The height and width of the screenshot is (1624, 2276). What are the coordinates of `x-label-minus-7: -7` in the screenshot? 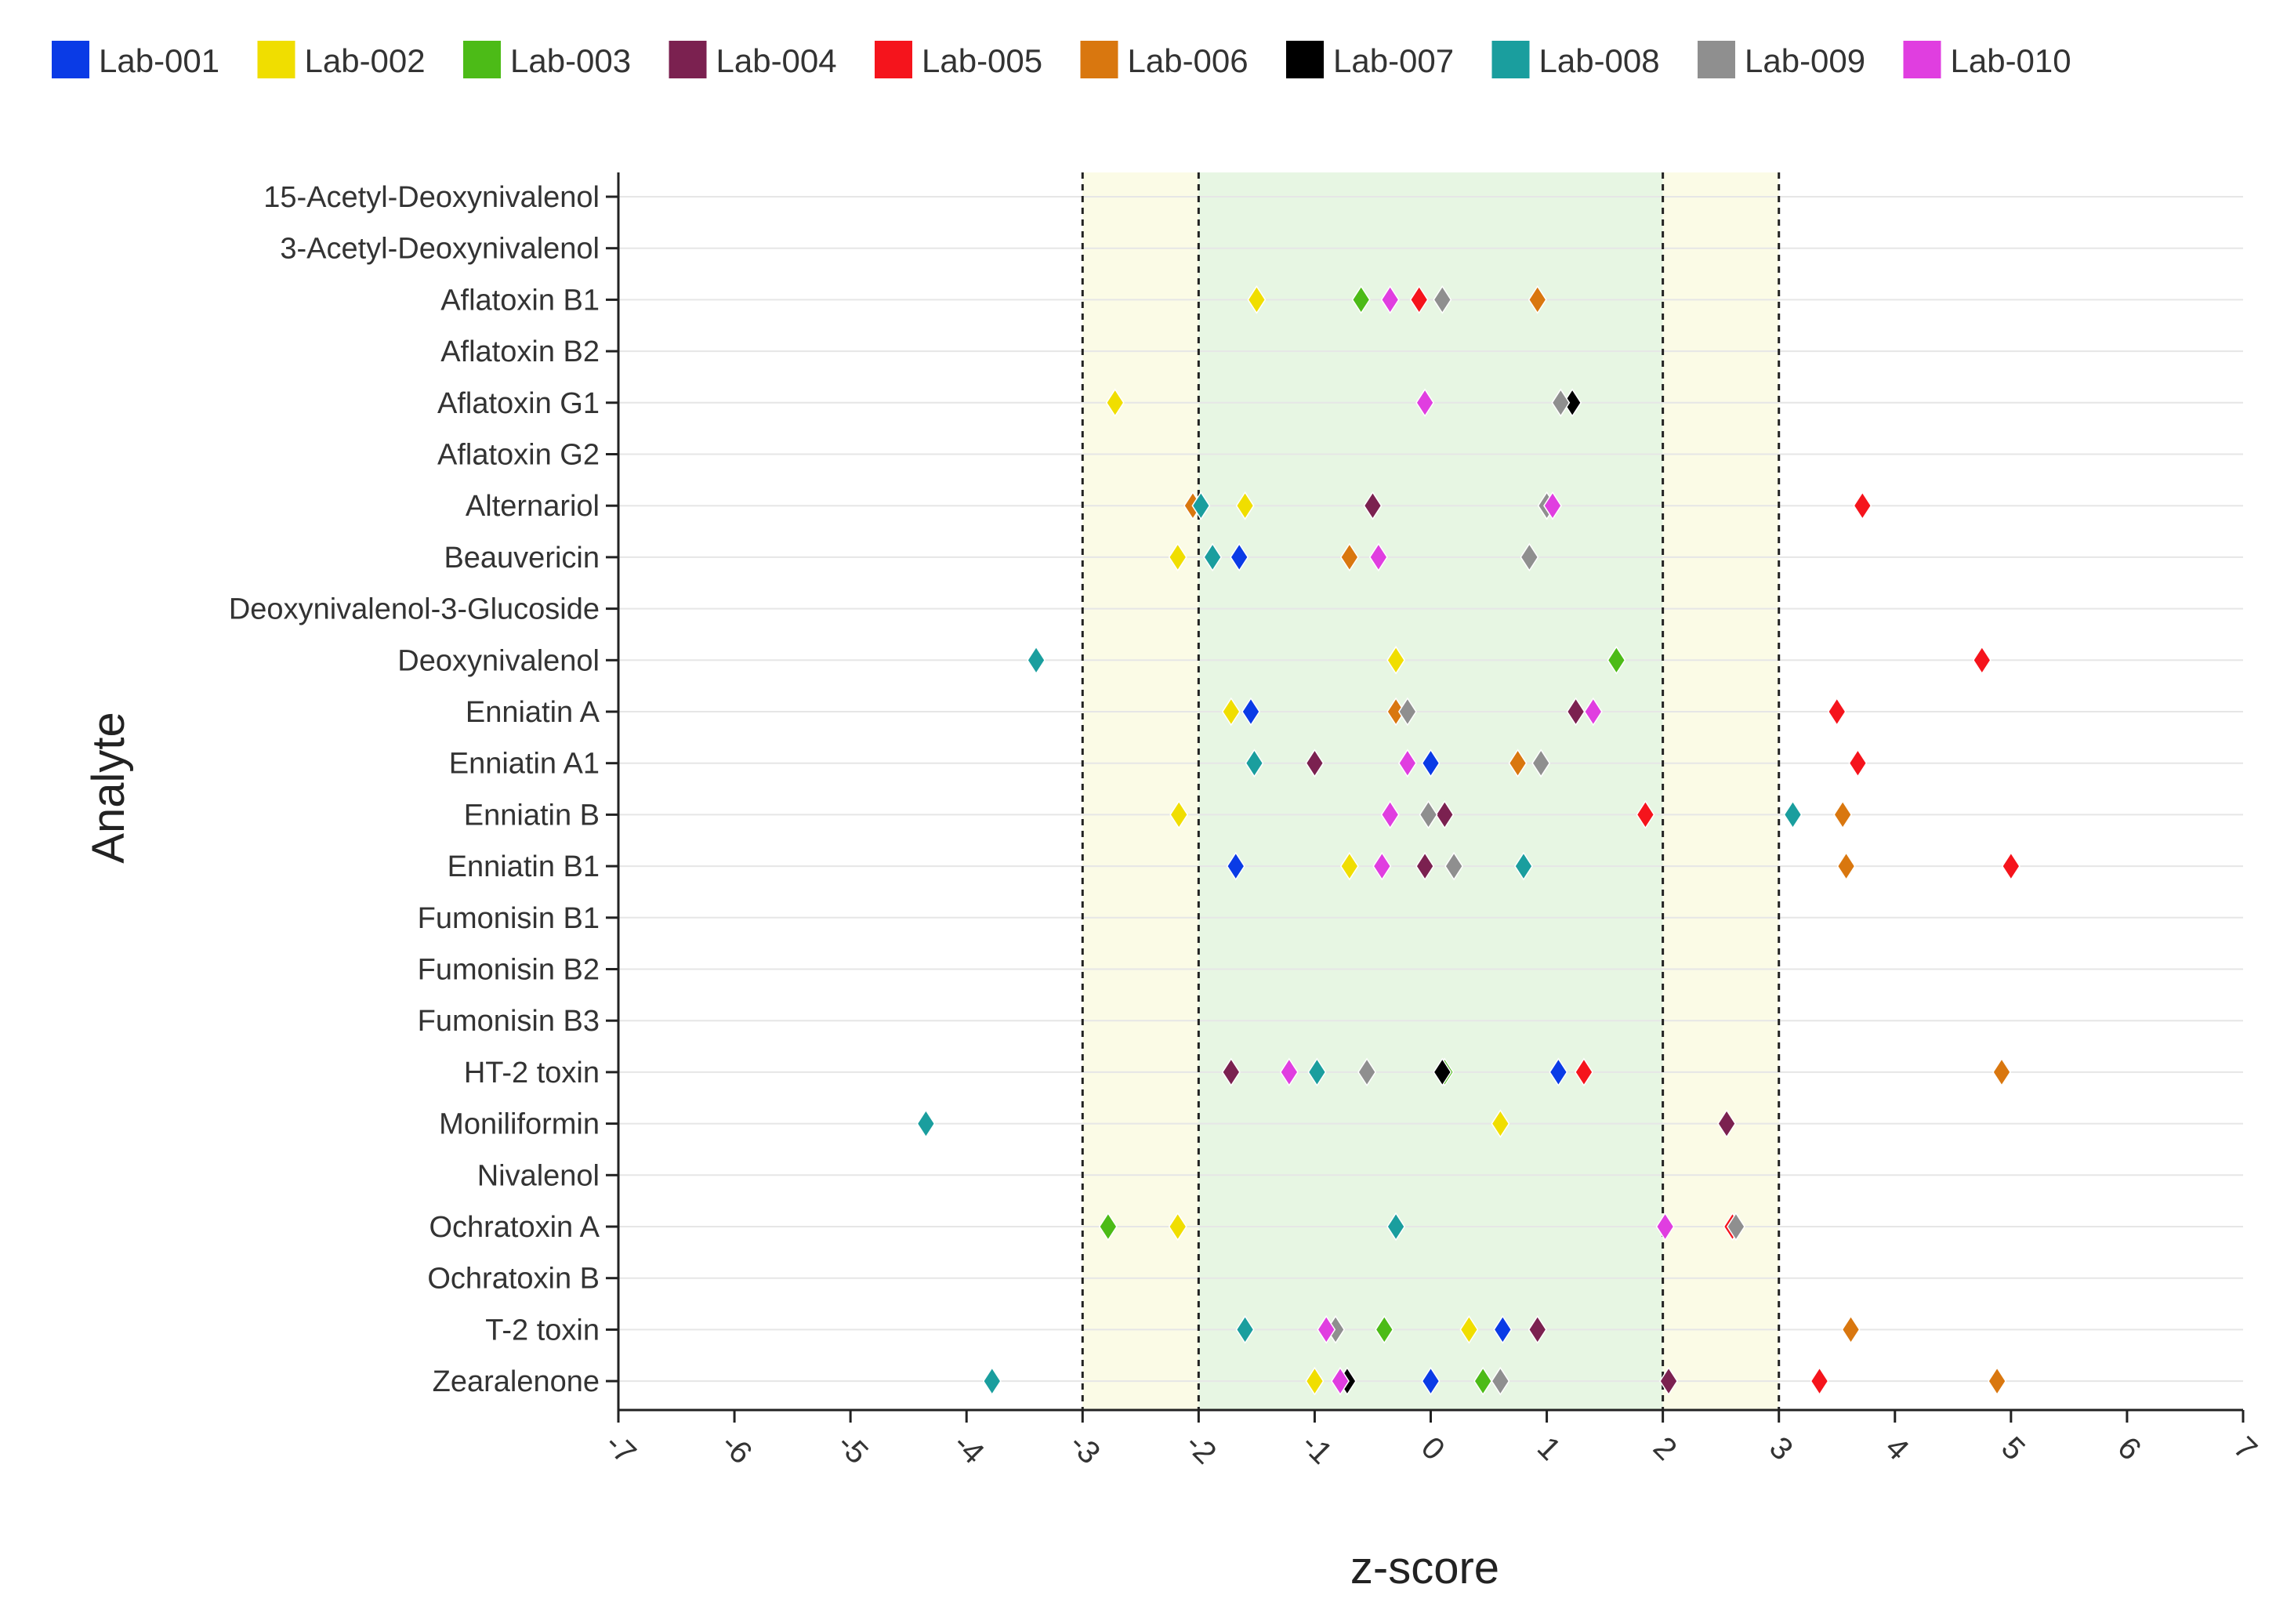 It's located at (621, 1448).